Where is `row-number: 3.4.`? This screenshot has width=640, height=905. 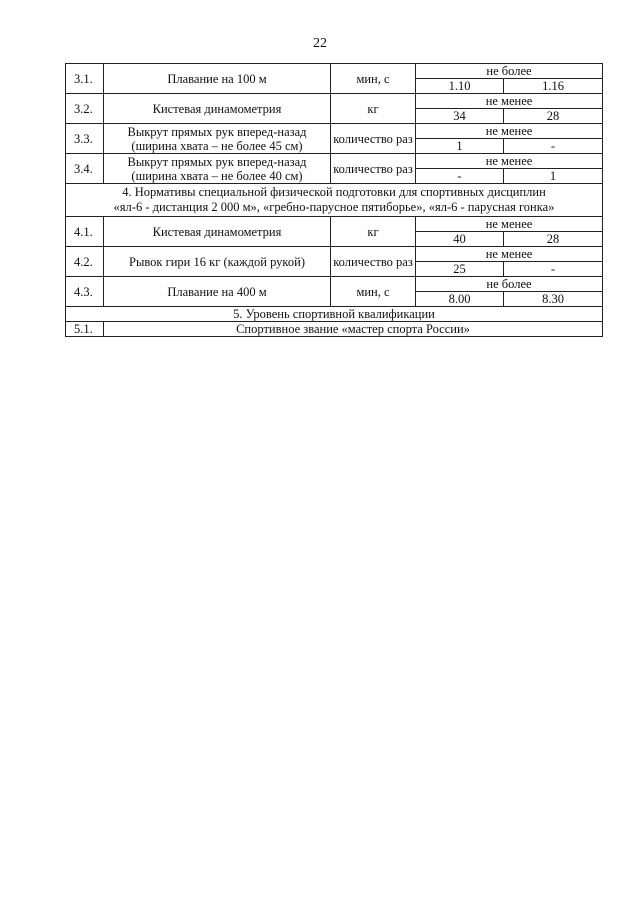
row-number: 3.4. is located at coordinates (84, 168).